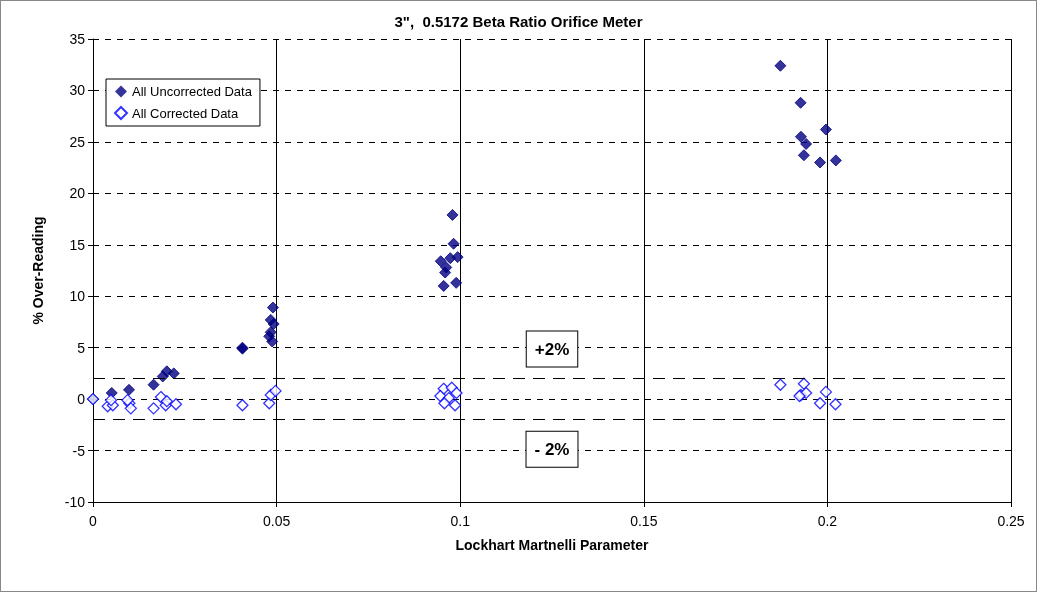 This screenshot has width=1037, height=592. I want to click on x-tick-label: 0.05, so click(276, 521).